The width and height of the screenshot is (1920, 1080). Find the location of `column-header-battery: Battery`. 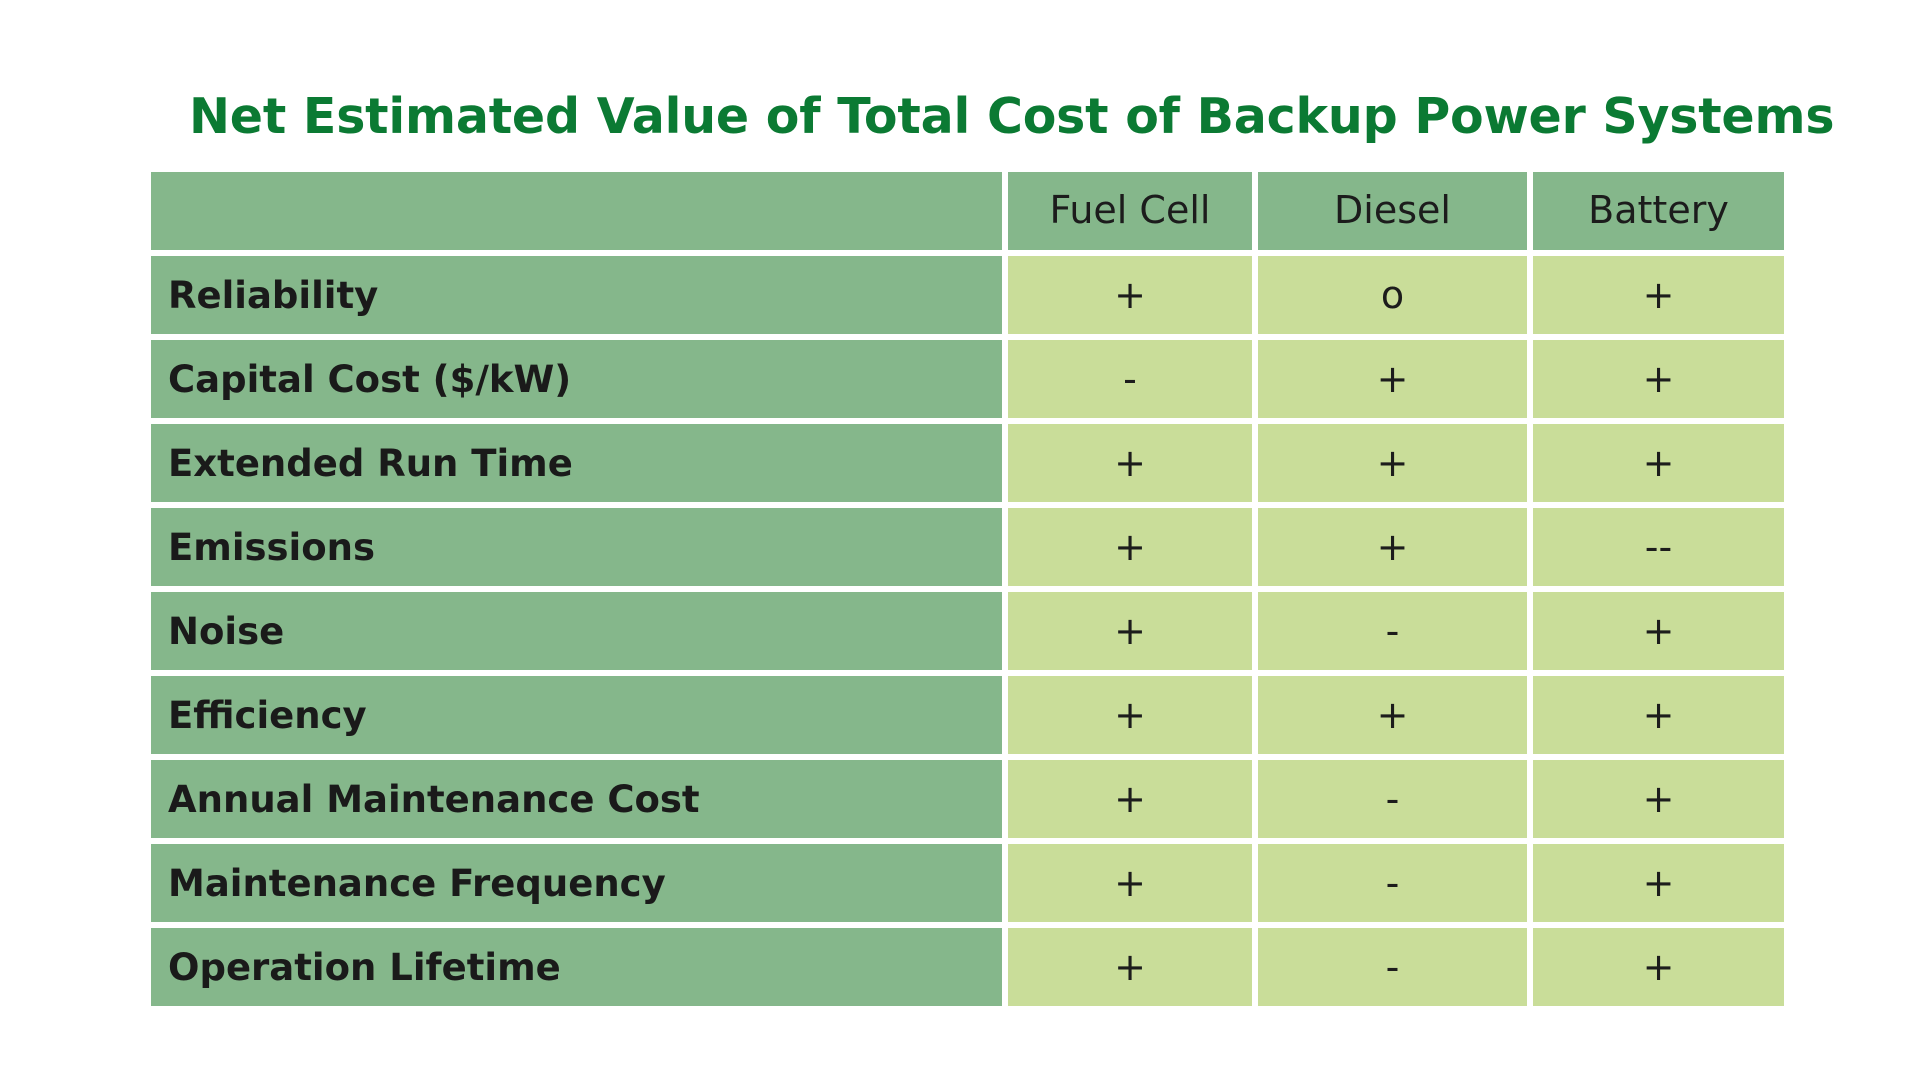

column-header-battery: Battery is located at coordinates (1658, 211).